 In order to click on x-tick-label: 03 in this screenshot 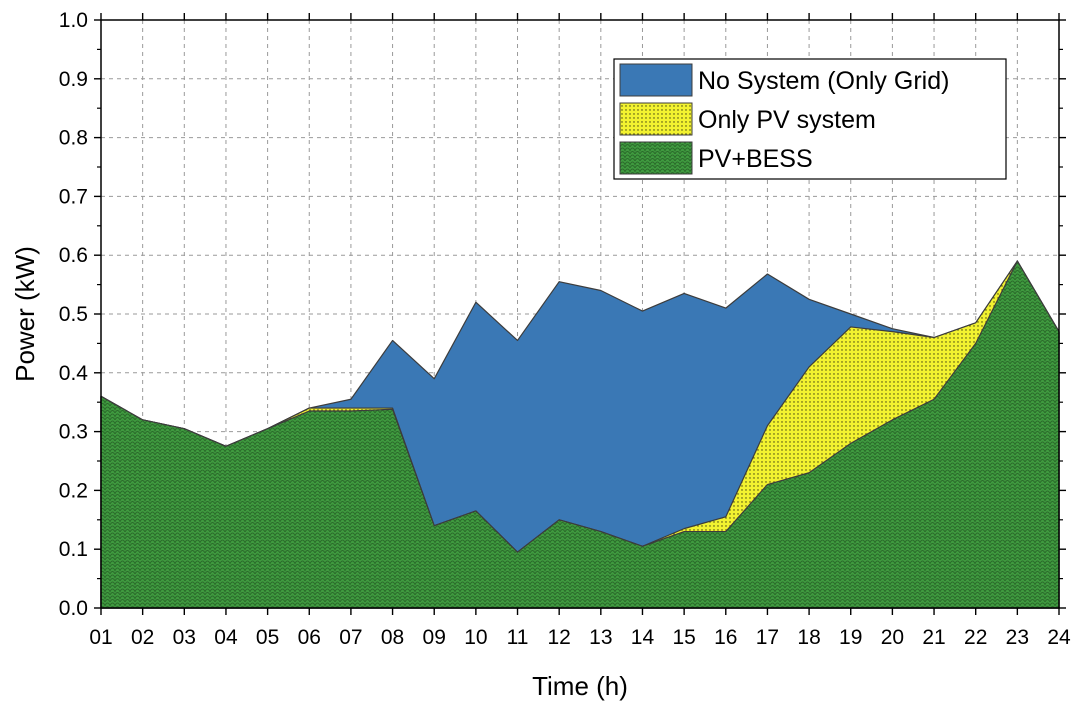, I will do `click(184, 637)`.